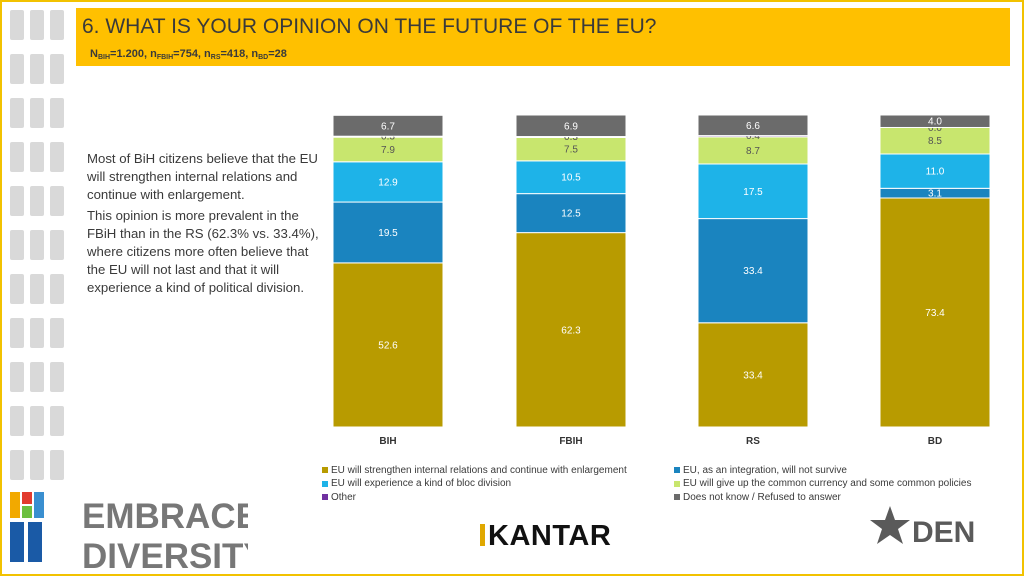  I want to click on legend-item: EU, as an integration, will not survive, so click(843, 470).